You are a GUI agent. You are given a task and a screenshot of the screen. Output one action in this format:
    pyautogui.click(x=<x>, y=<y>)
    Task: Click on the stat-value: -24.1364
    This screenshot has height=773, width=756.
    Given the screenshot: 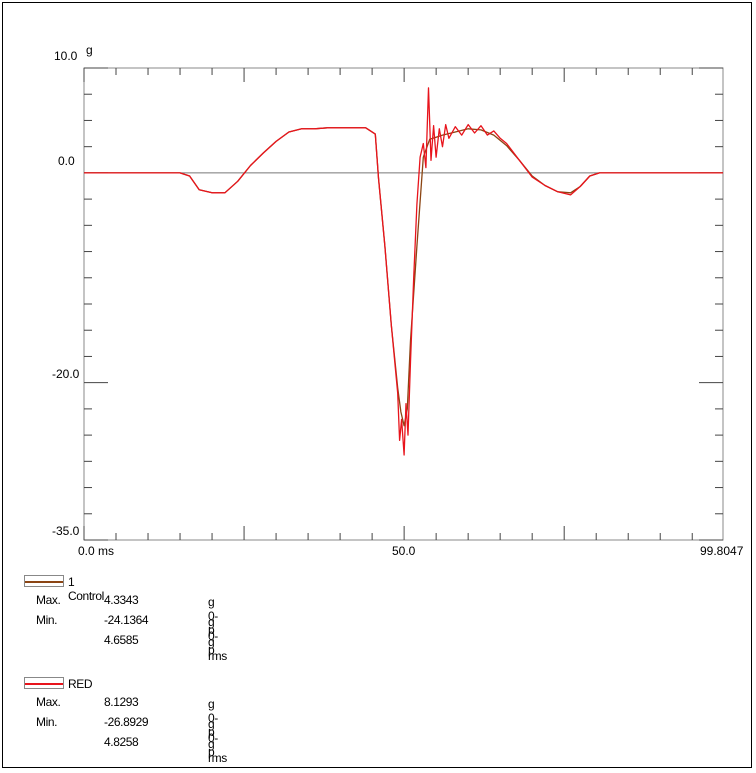 What is the action you would take?
    pyautogui.click(x=126, y=620)
    